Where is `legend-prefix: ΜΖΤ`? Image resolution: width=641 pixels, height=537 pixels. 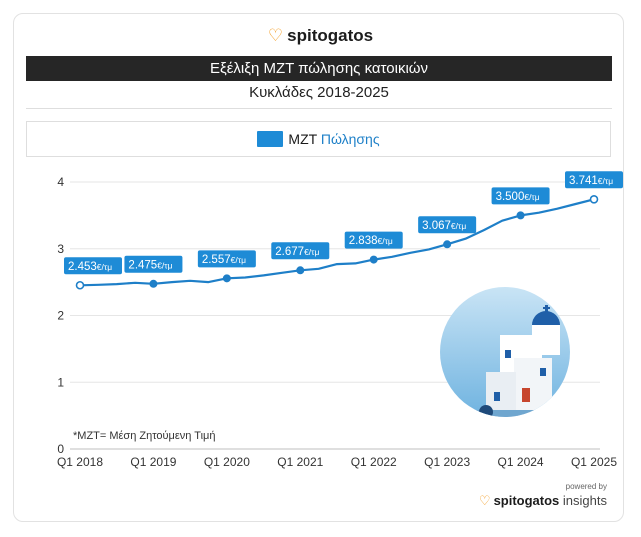 legend-prefix: ΜΖΤ is located at coordinates (304, 139).